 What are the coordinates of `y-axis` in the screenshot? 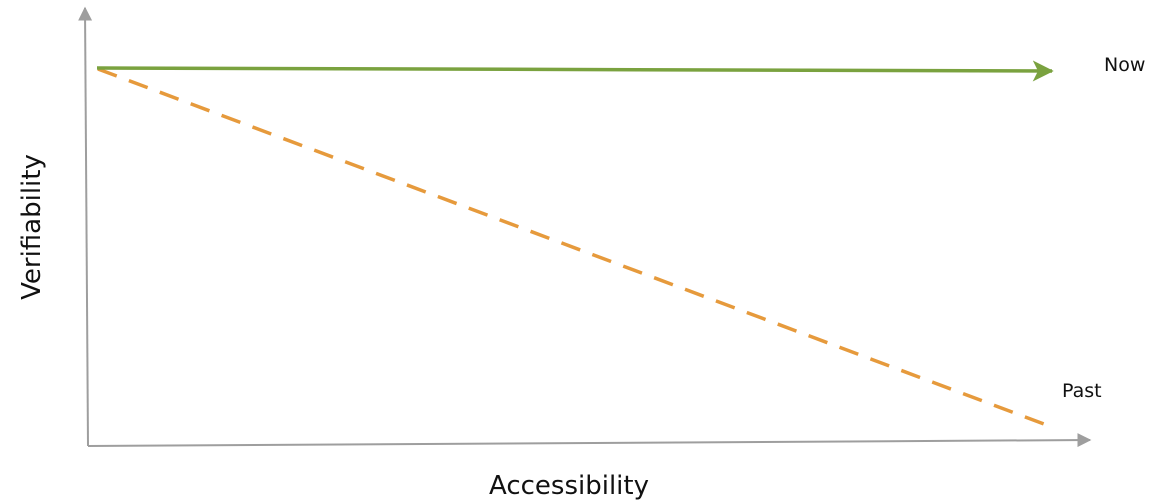 It's located at (85, 226).